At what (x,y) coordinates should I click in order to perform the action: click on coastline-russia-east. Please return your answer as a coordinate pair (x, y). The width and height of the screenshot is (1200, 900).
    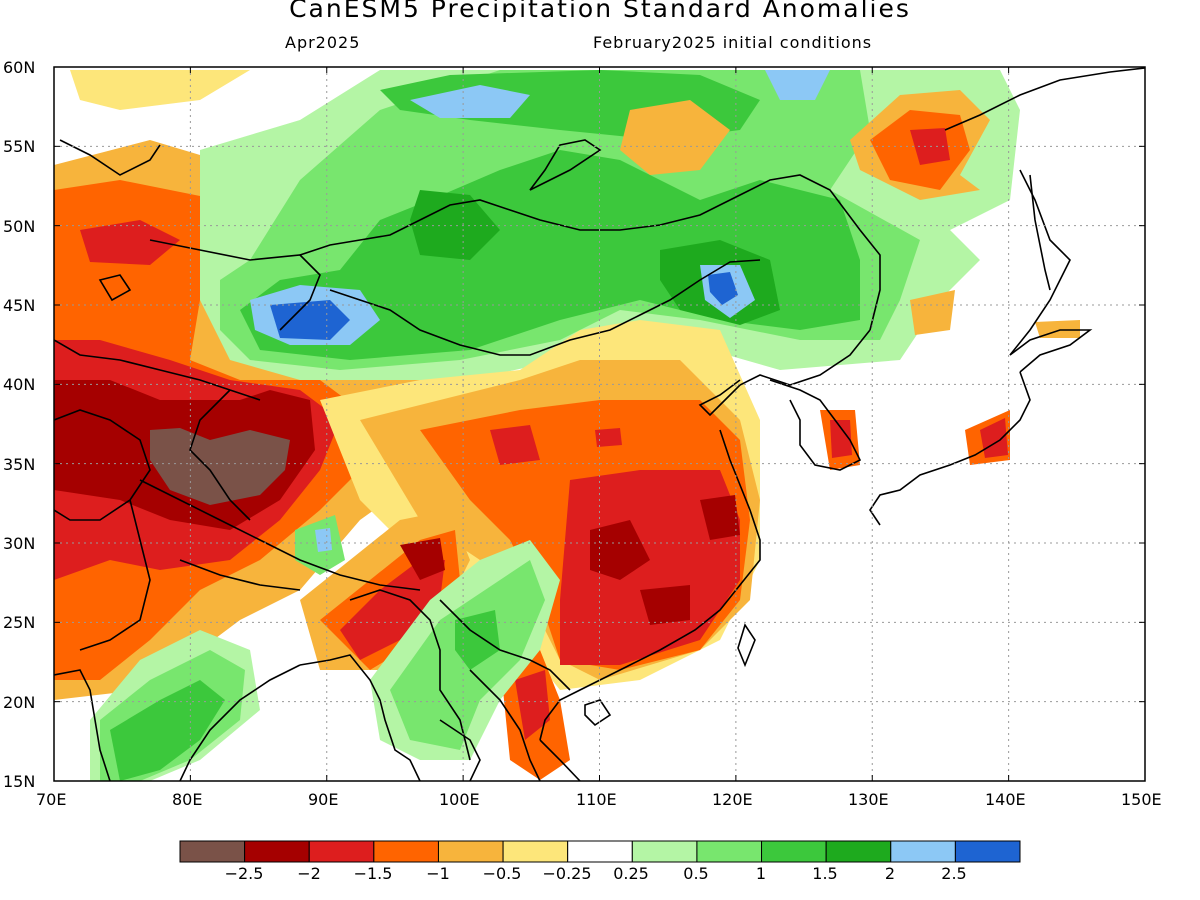
    Looking at the image, I should click on (1044, 99).